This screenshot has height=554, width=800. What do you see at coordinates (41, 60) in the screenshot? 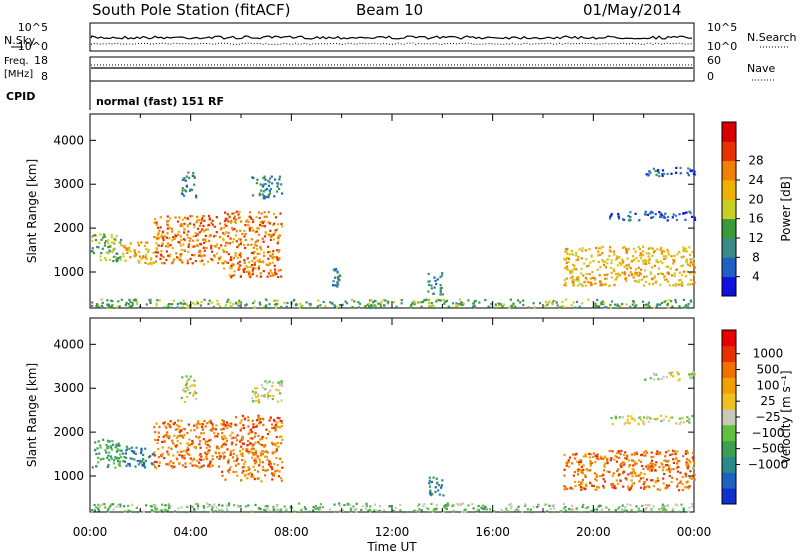
I see `freq-tick-high: 18` at bounding box center [41, 60].